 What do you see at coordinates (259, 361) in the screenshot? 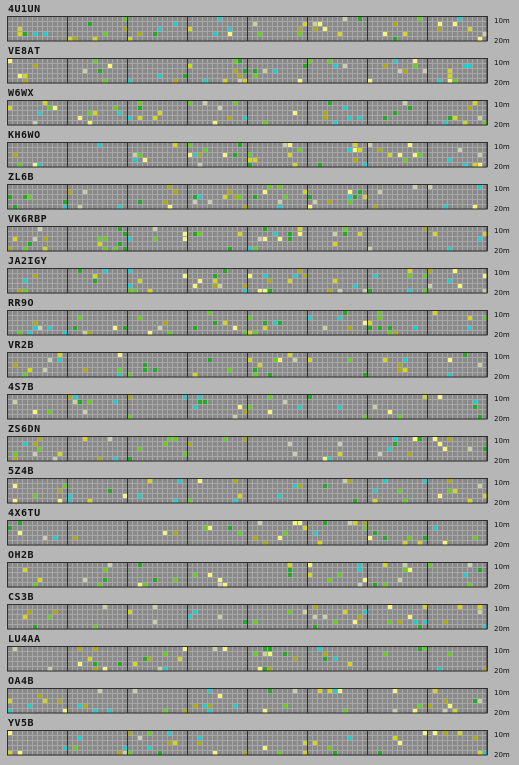
I see `beacon-row: VR2B 10m 20m` at bounding box center [259, 361].